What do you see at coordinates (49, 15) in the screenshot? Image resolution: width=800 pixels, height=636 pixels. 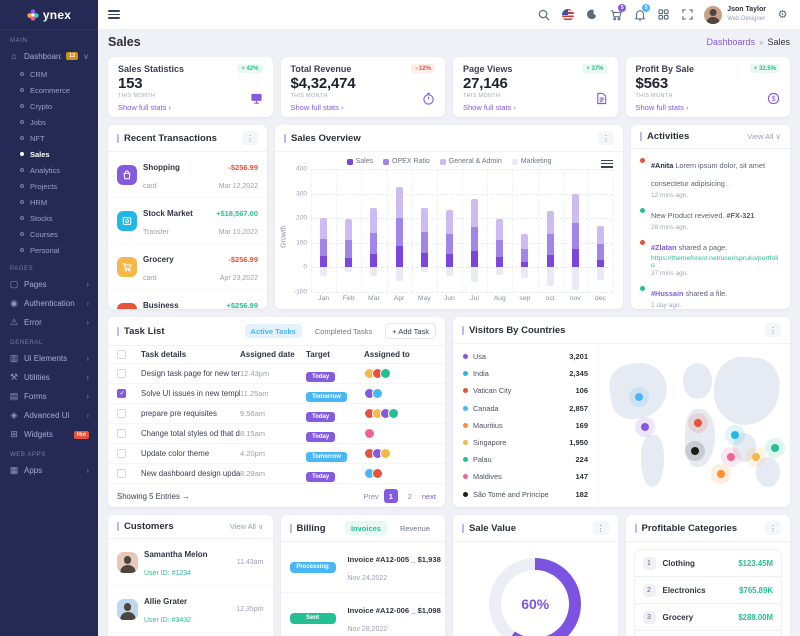 I see `app-logo: ynex` at bounding box center [49, 15].